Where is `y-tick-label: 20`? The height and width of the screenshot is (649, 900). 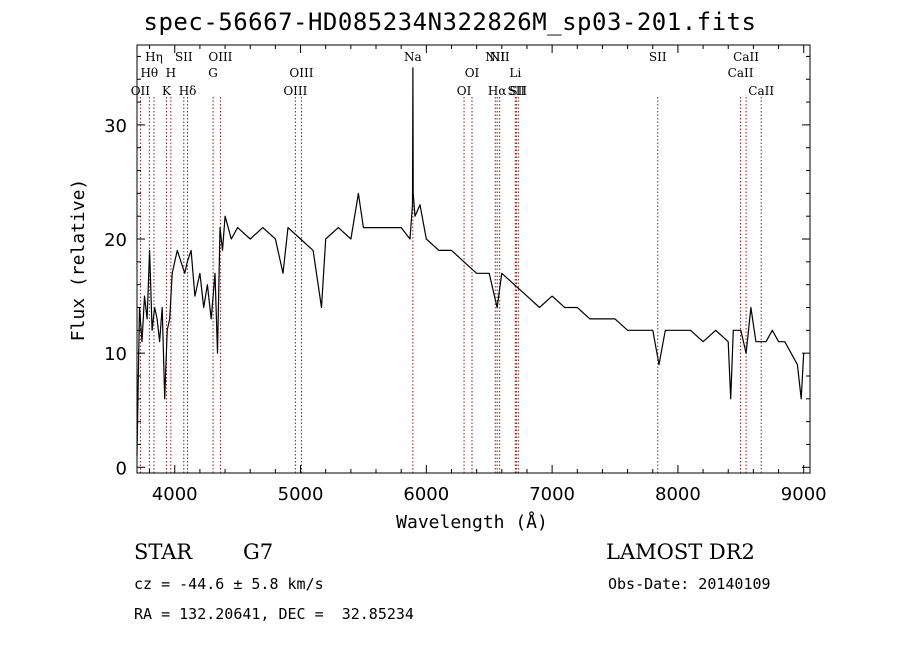
y-tick-label: 20 is located at coordinates (115, 240).